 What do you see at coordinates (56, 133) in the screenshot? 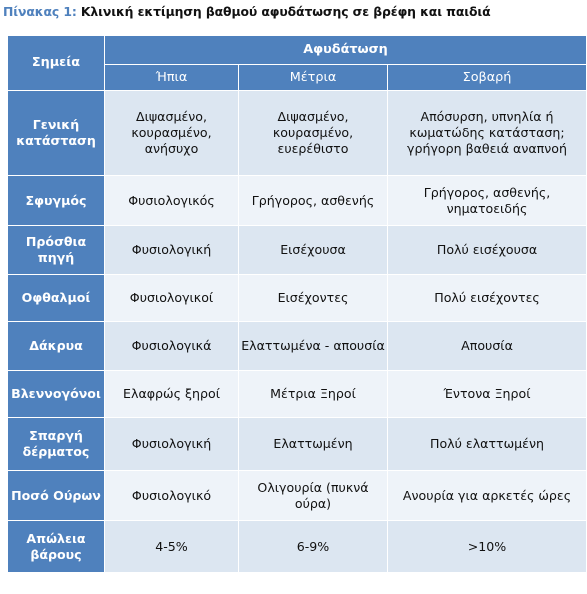
I see `row-header: Γενική κατάσταση` at bounding box center [56, 133].